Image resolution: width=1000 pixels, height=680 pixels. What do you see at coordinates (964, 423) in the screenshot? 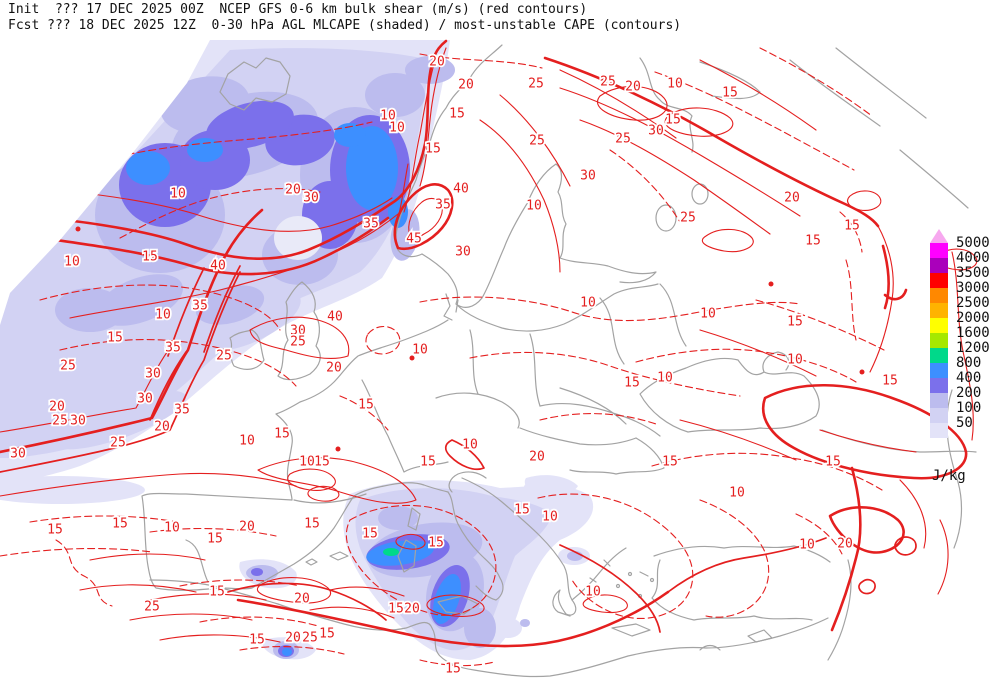
I see `legend-value: 50` at bounding box center [964, 423].